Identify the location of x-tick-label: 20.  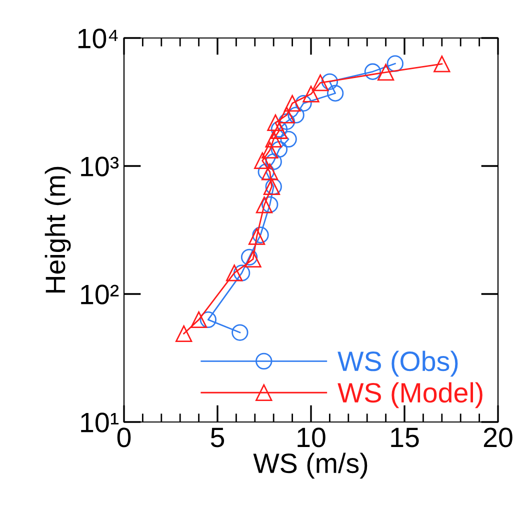
(498, 438).